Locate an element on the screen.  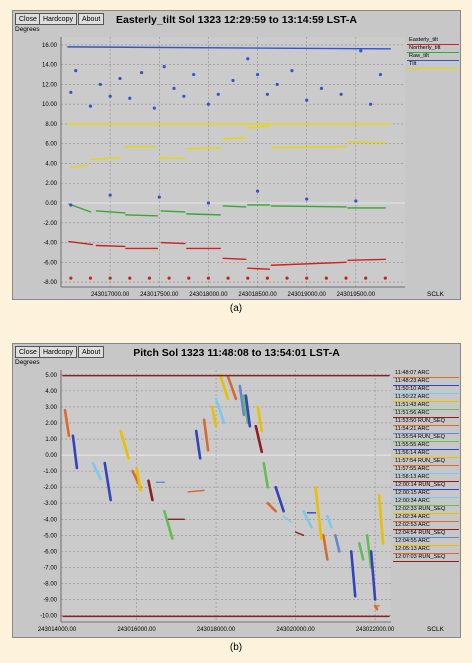
x-tick-label: 243014000.00 is located at coordinates (57, 630).